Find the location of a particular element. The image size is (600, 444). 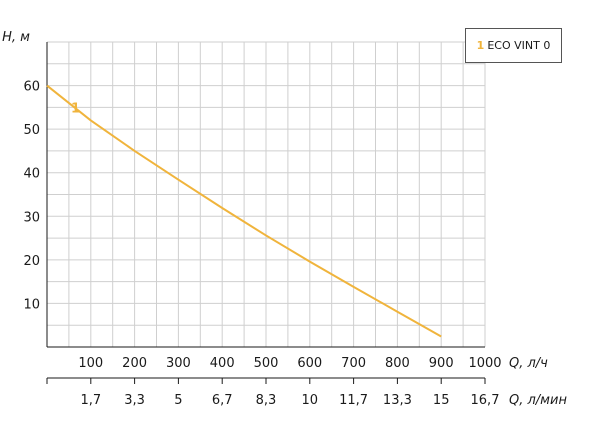

x-tick-label: 100 is located at coordinates (90, 363).